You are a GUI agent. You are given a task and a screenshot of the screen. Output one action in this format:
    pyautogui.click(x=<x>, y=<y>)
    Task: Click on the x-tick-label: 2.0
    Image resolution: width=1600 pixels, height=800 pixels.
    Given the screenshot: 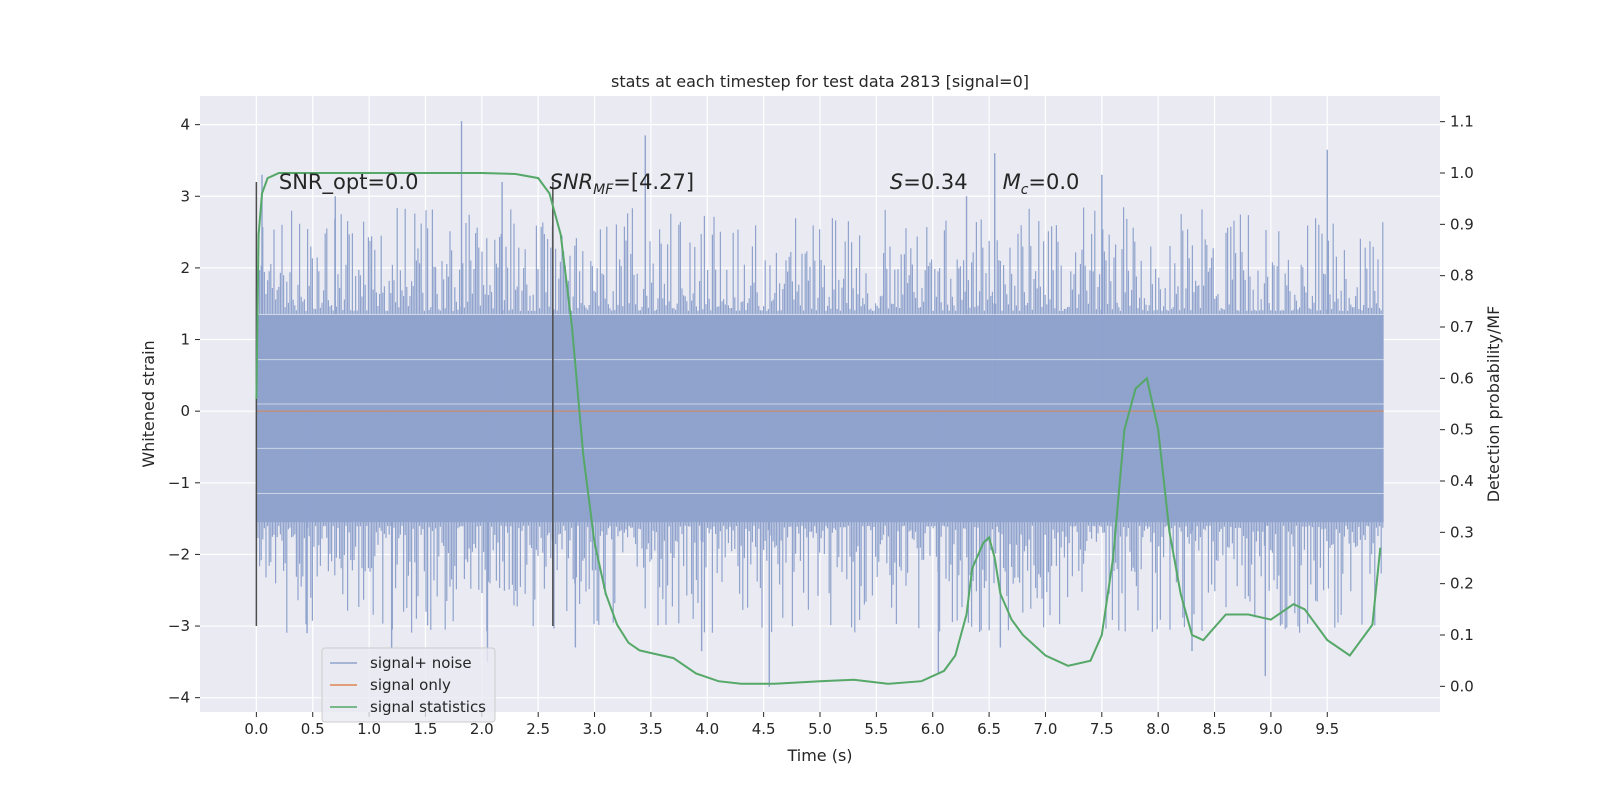 What is the action you would take?
    pyautogui.click(x=482, y=729)
    